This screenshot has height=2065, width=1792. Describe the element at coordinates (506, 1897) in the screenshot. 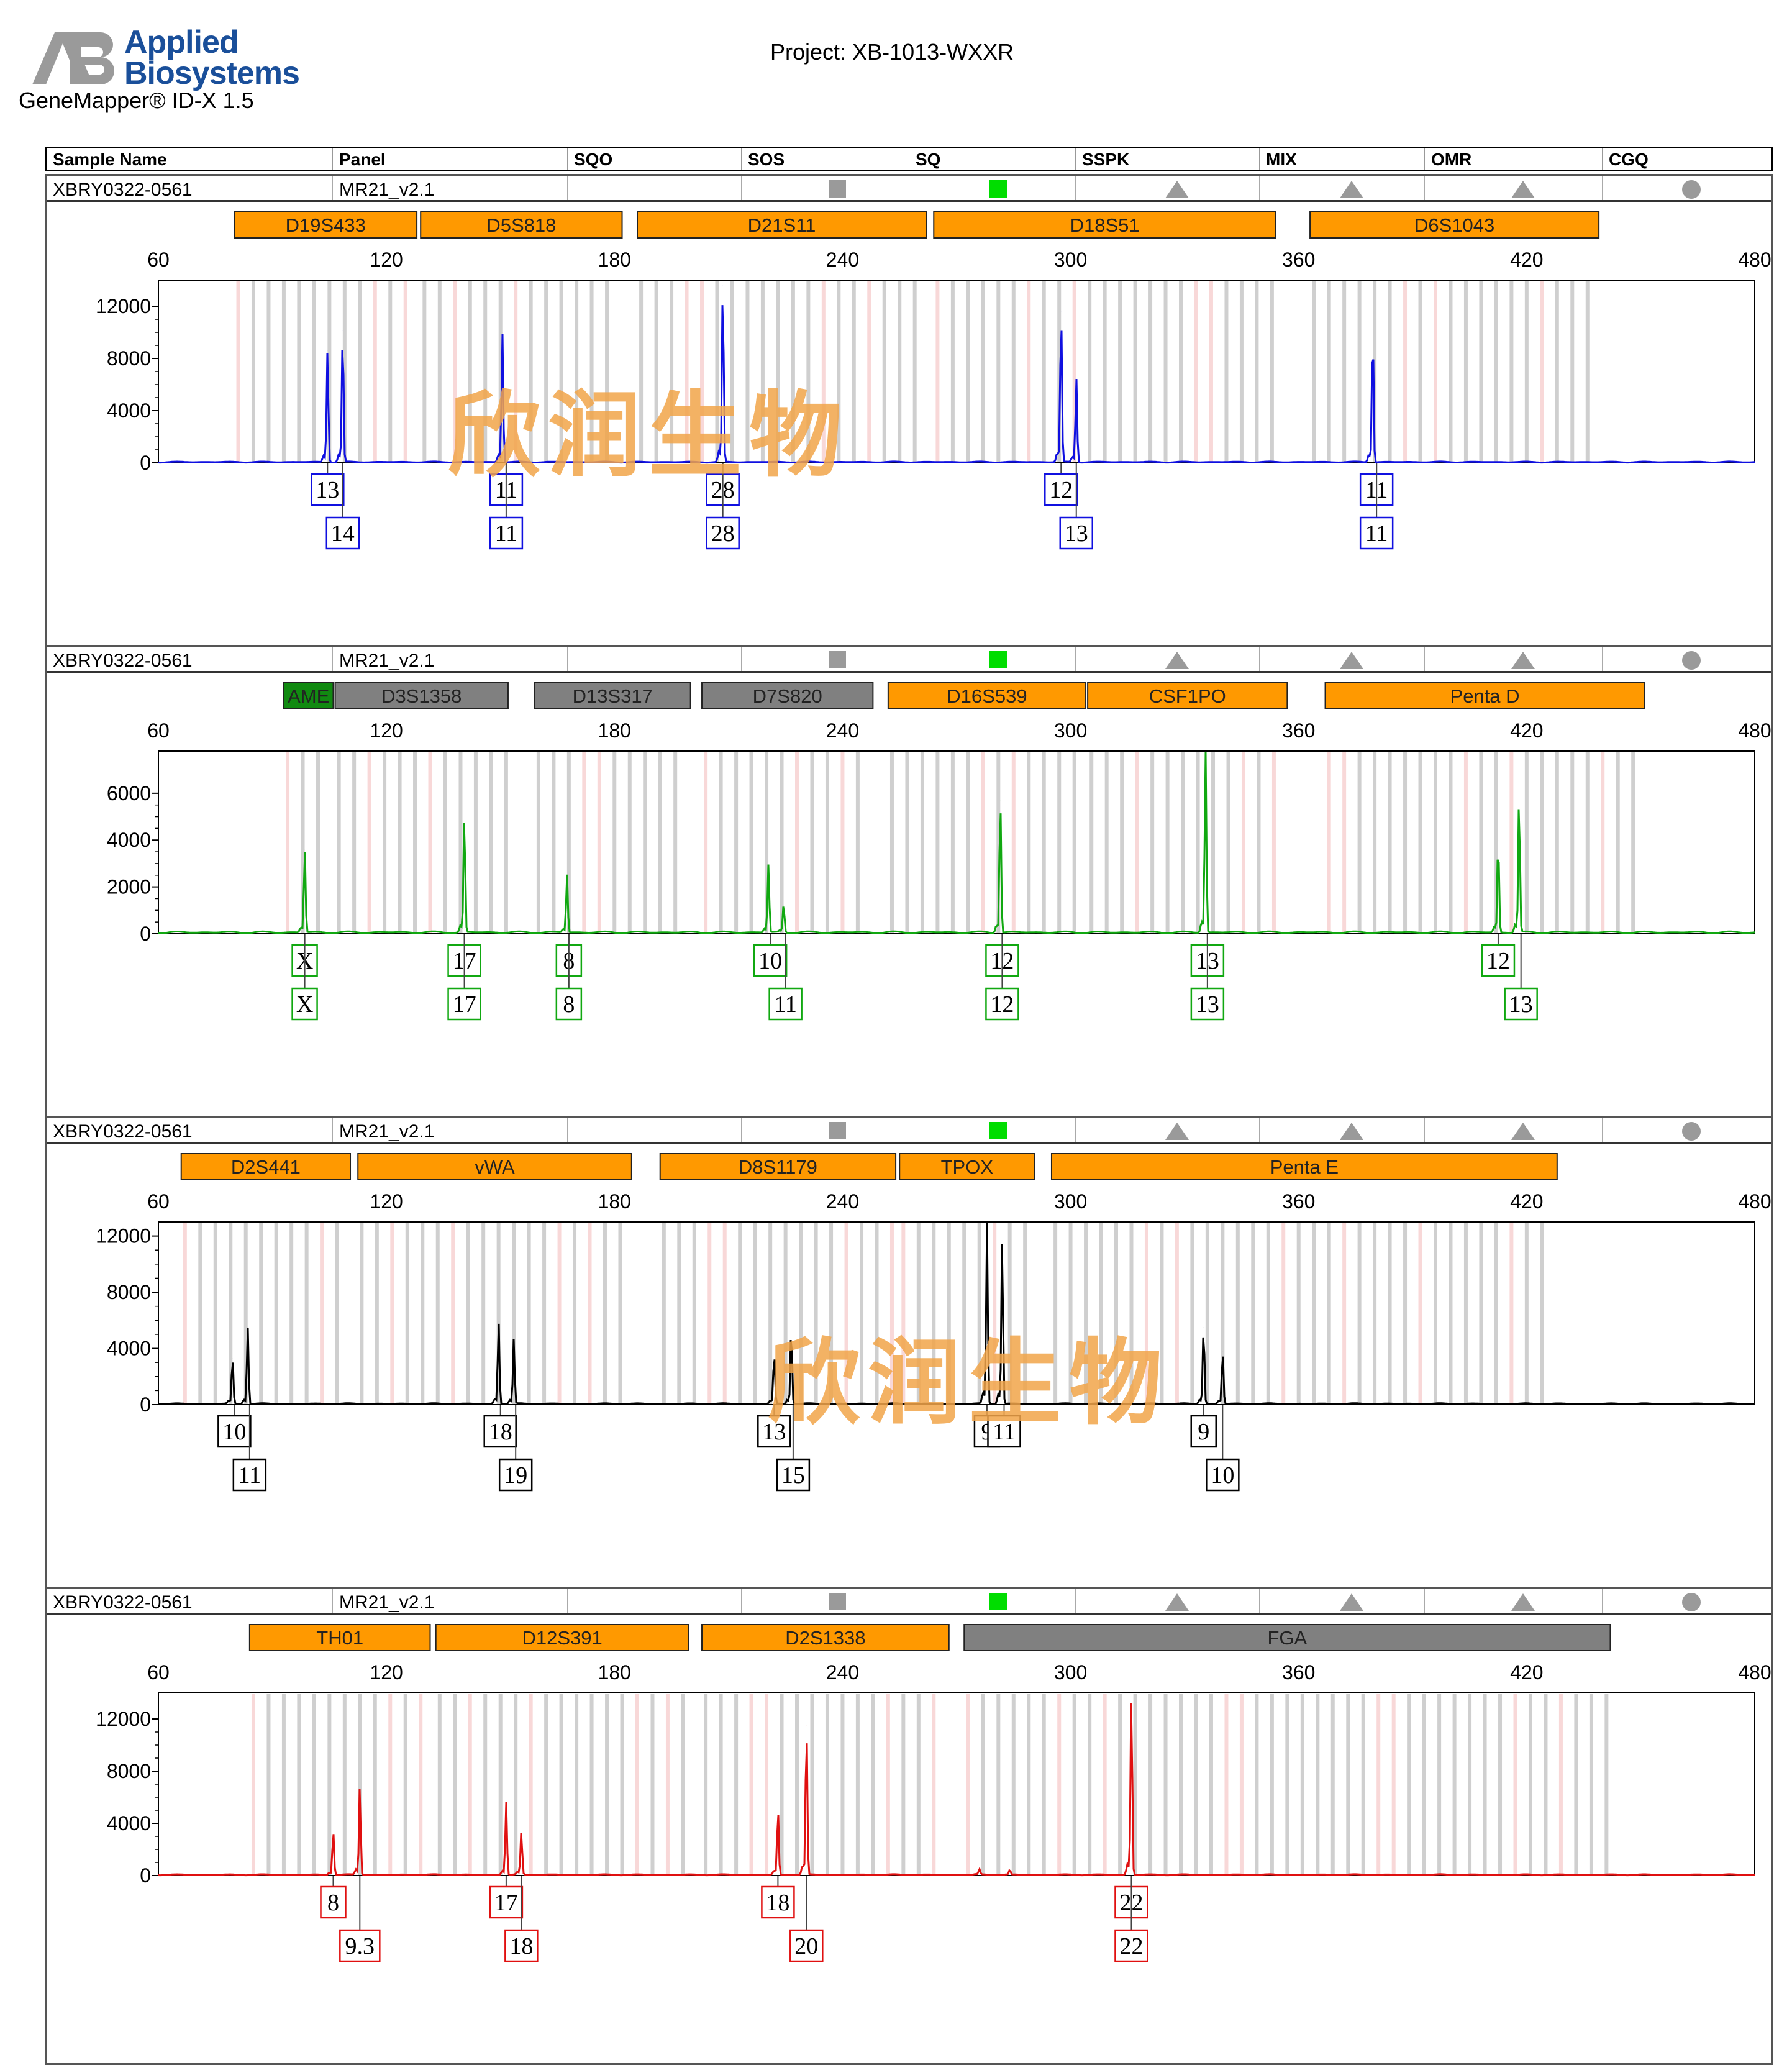

I see `allele-call: 17` at that location.